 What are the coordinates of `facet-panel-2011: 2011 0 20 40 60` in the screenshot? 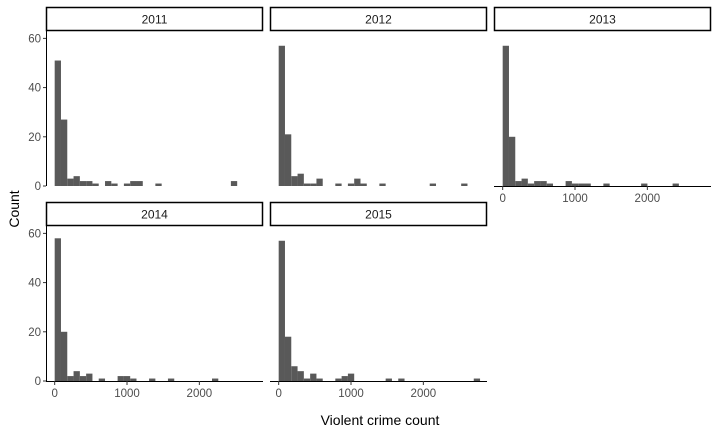 It's located at (146, 99).